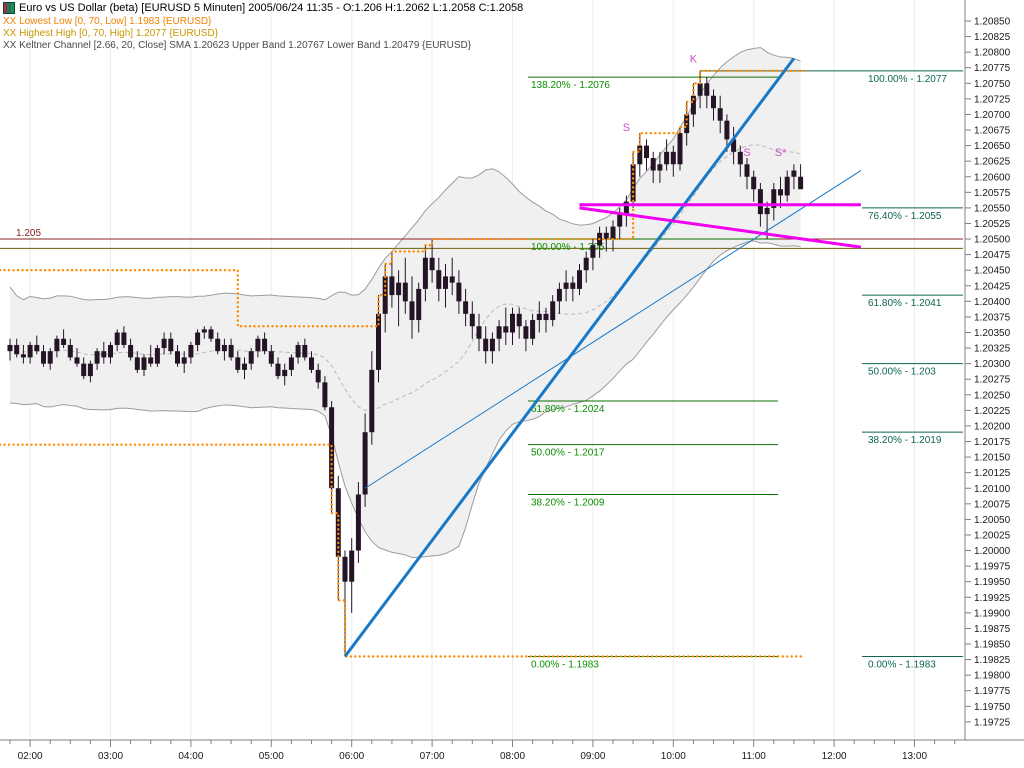  What do you see at coordinates (992, 380) in the screenshot?
I see `price-tick-label: 1.20275` at bounding box center [992, 380].